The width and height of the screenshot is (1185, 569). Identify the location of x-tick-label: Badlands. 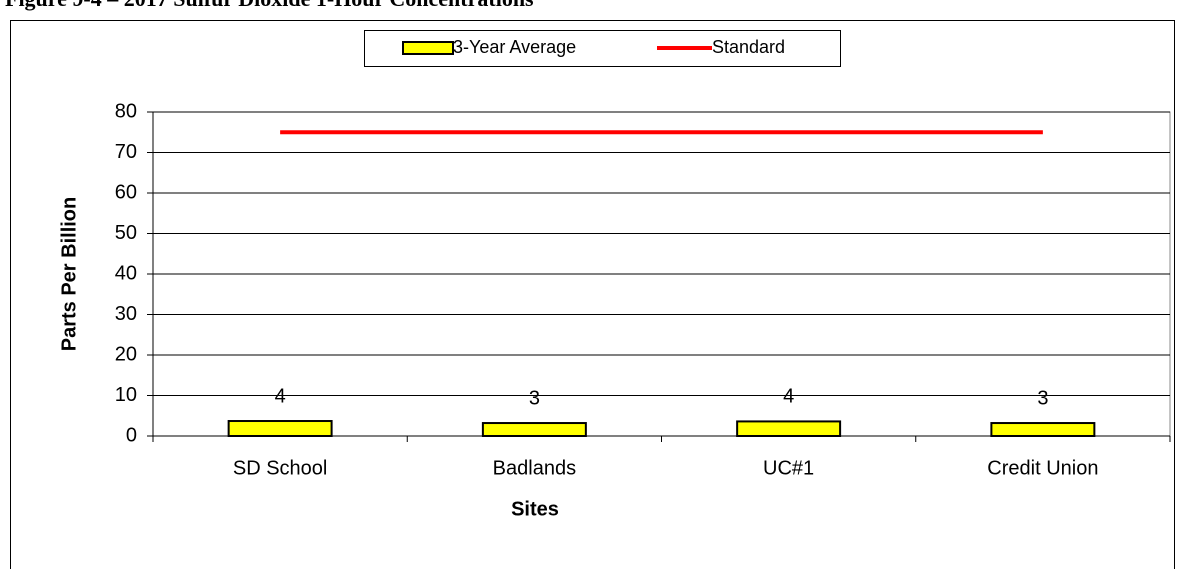
(534, 468).